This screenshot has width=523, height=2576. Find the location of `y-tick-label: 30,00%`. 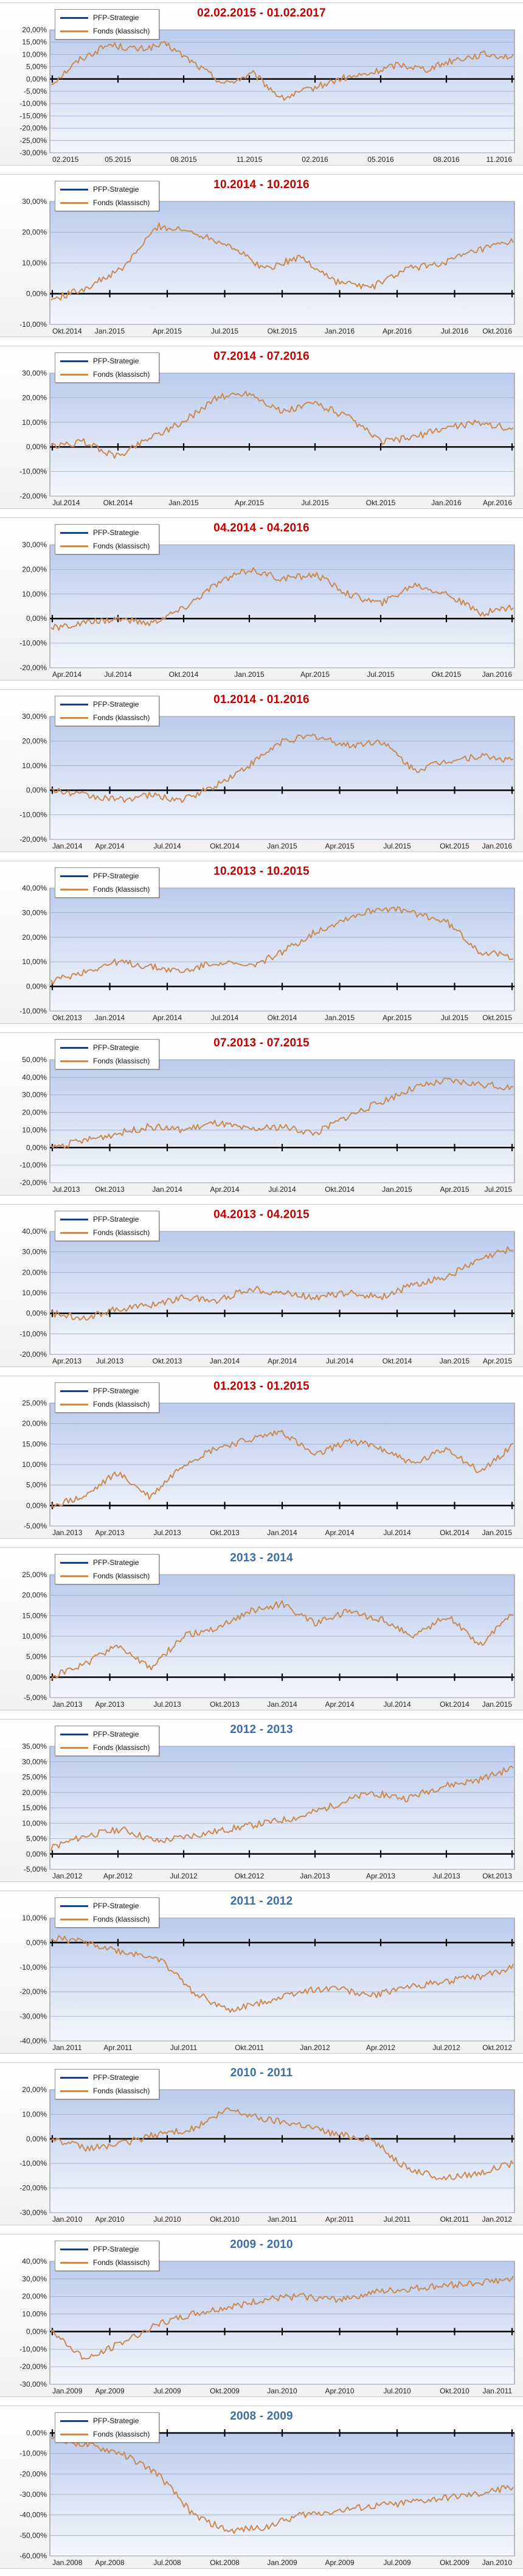

y-tick-label: 30,00% is located at coordinates (35, 1095).